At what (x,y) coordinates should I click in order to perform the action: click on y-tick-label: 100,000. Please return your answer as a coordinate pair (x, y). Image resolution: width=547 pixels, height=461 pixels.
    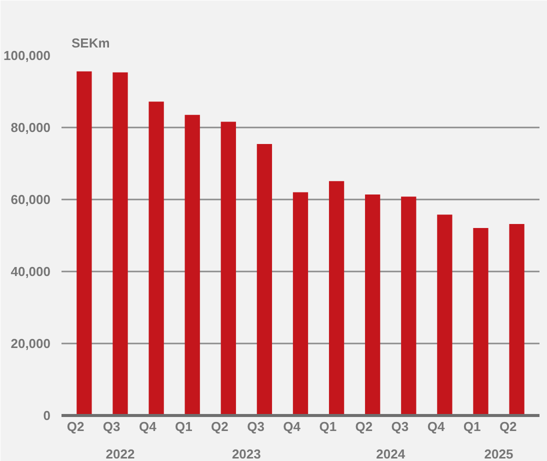
    Looking at the image, I should click on (27, 55).